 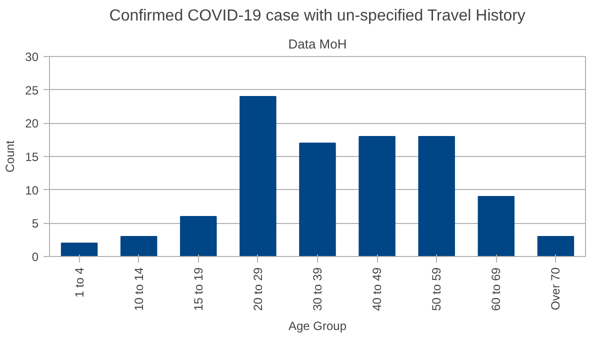 What do you see at coordinates (377, 289) in the screenshot?
I see `x-tick-label: 40 to 49` at bounding box center [377, 289].